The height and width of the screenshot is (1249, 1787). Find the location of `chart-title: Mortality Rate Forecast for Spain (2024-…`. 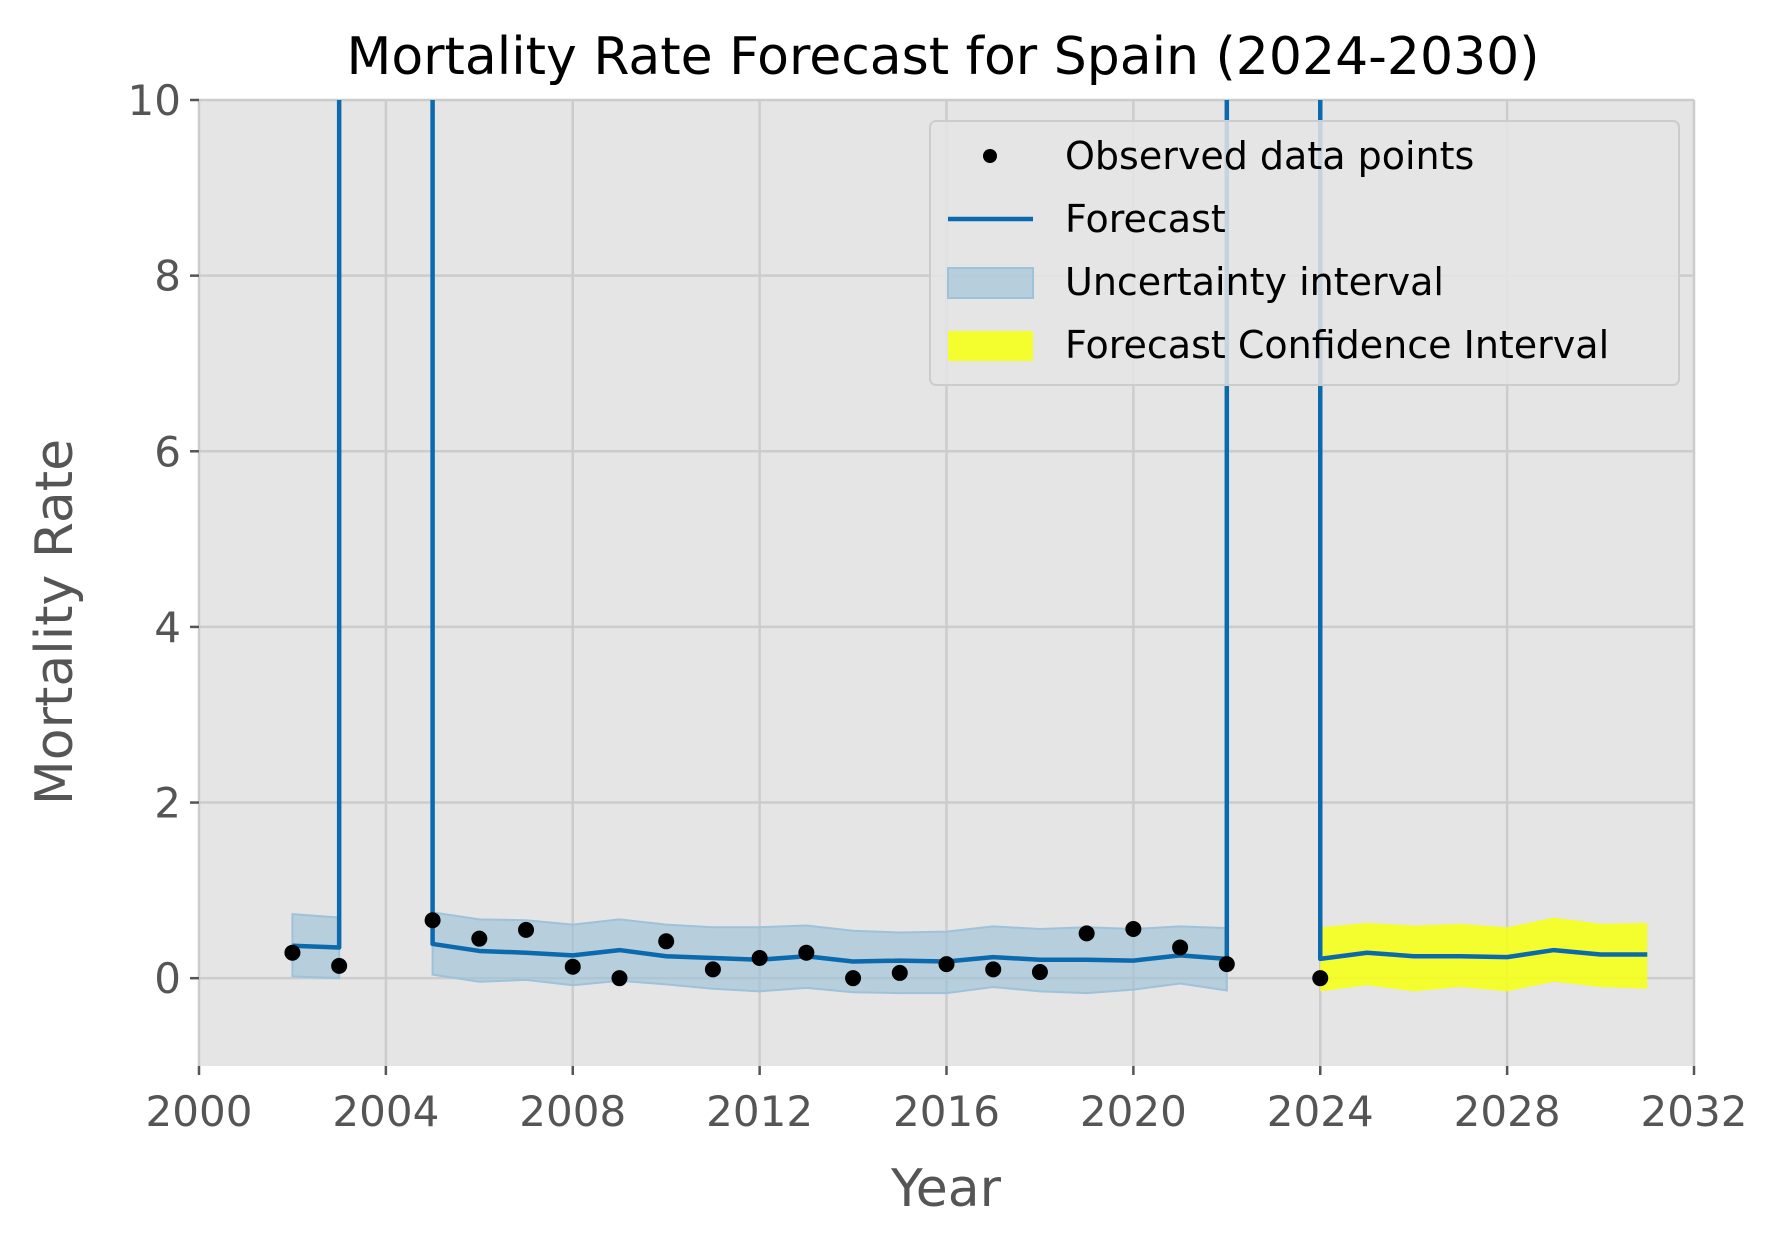

chart-title: Mortality Rate Forecast for Spain (2024-… is located at coordinates (942, 57).